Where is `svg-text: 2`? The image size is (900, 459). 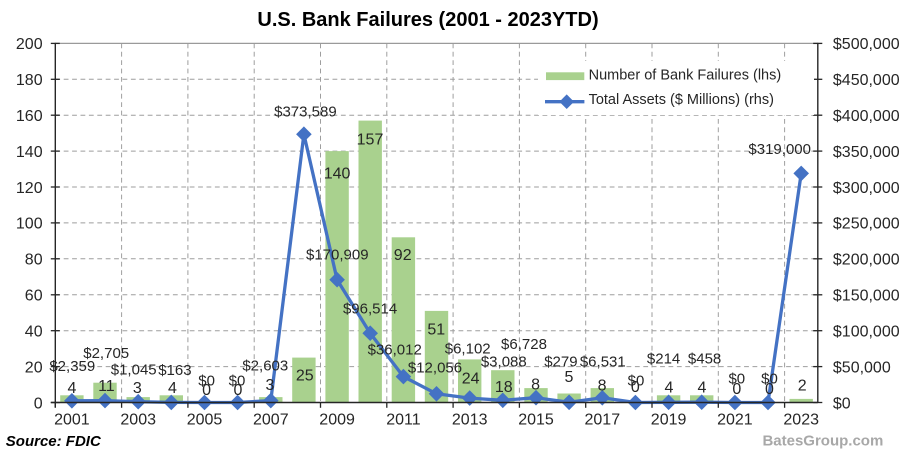
svg-text: 2 is located at coordinates (802, 386).